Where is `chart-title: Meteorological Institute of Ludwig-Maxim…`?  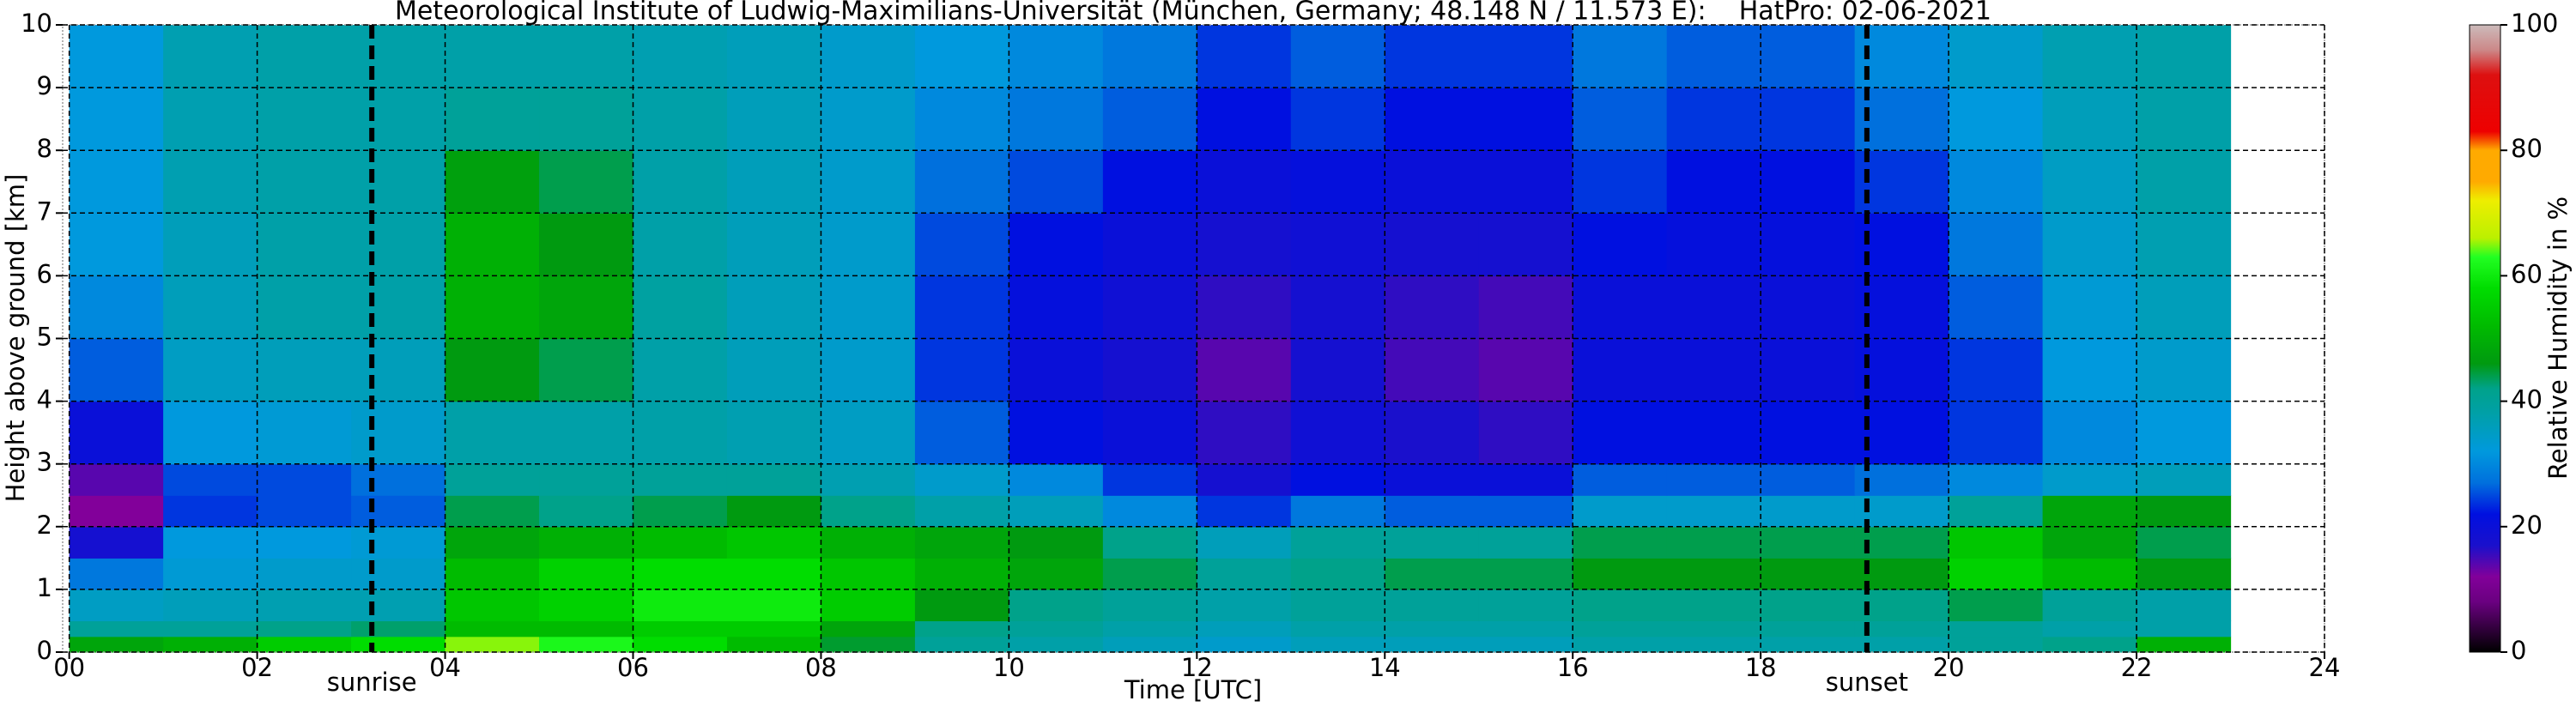
chart-title: Meteorological Institute of Ludwig-Maxim… is located at coordinates (1193, 14).